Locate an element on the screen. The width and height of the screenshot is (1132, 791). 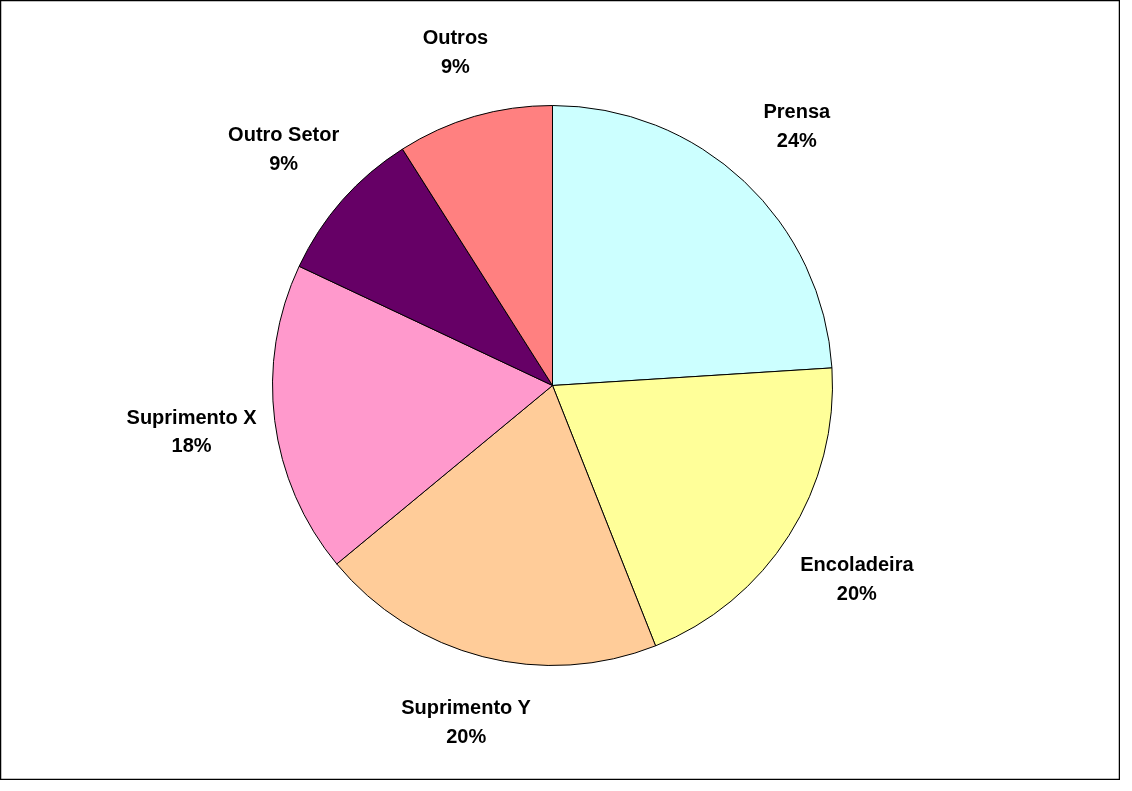
data-label: 24% is located at coordinates (797, 139).